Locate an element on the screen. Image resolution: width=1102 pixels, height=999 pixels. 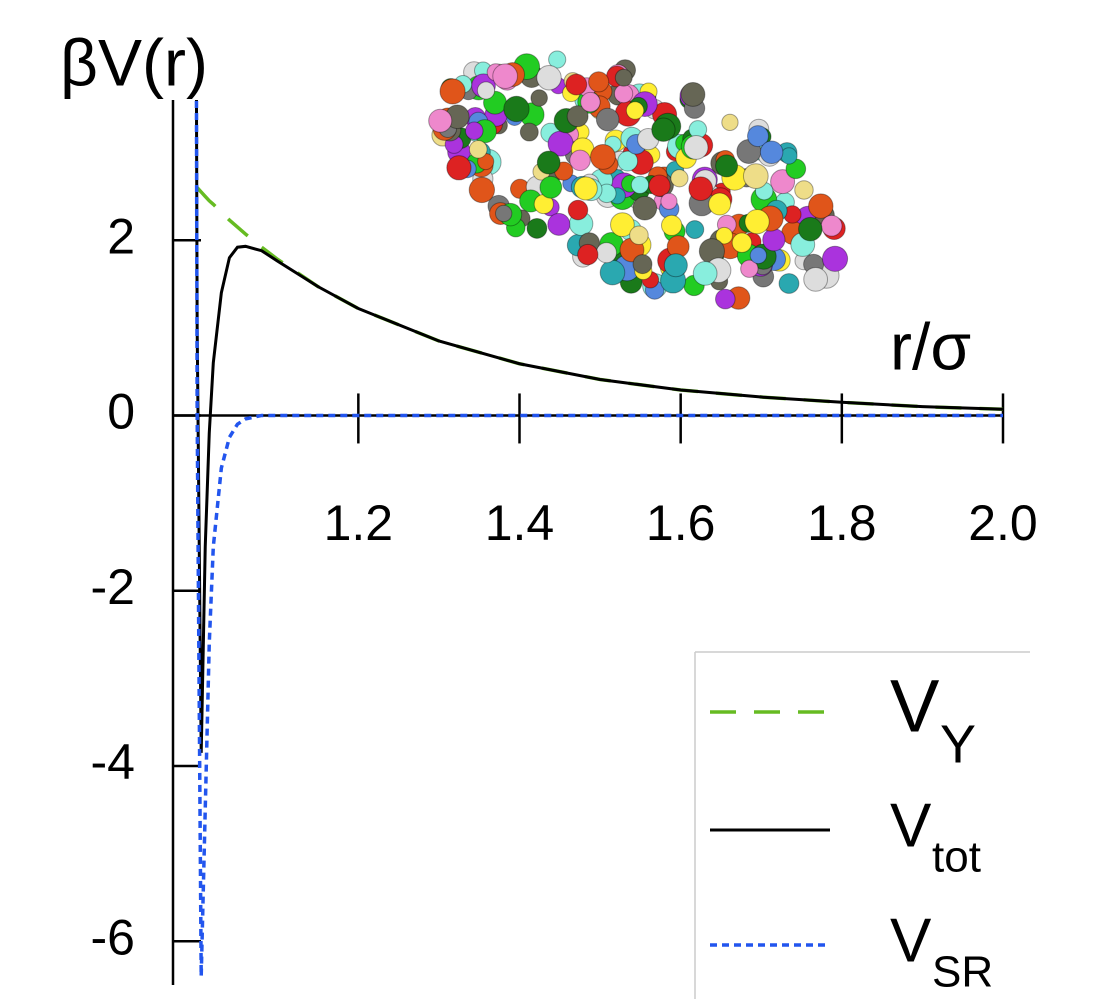
y-axis-label: βV(r) is located at coordinates (134, 62).